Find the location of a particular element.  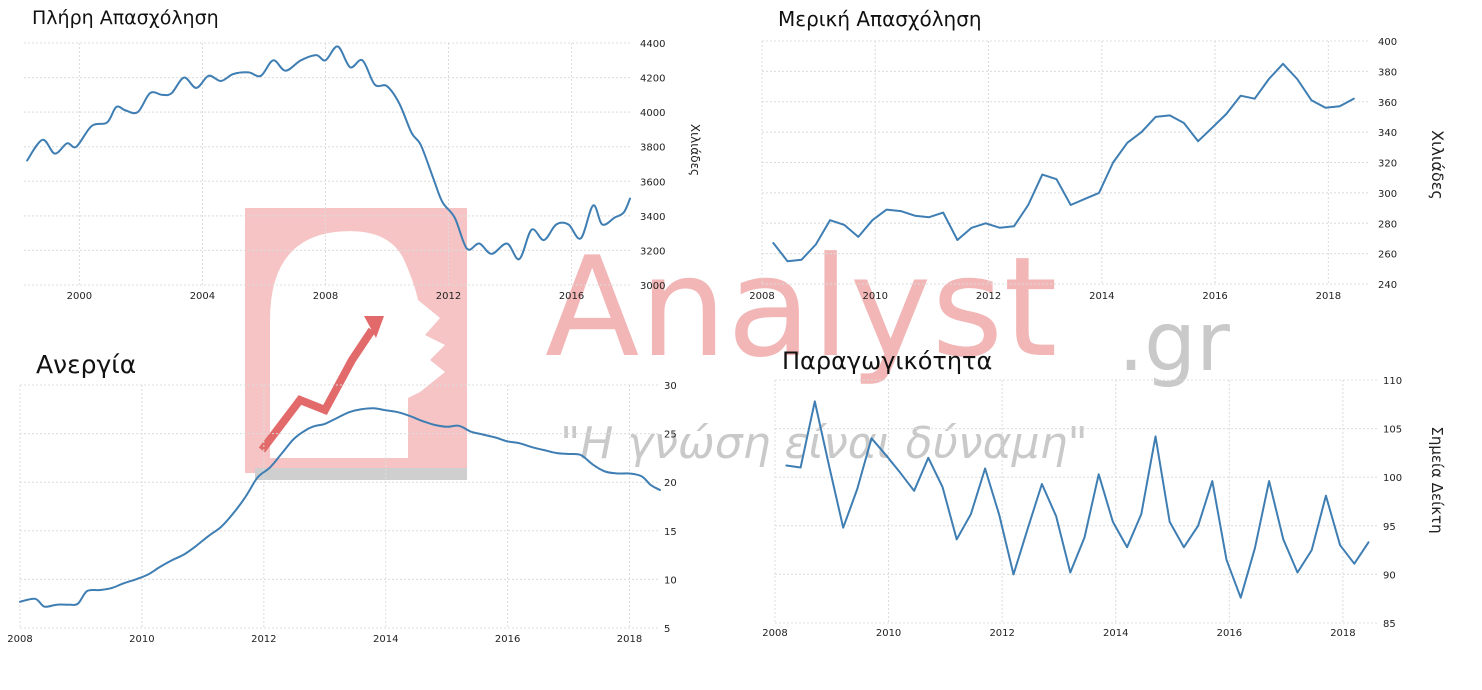

y-tick-label: 10 is located at coordinates (670, 580).